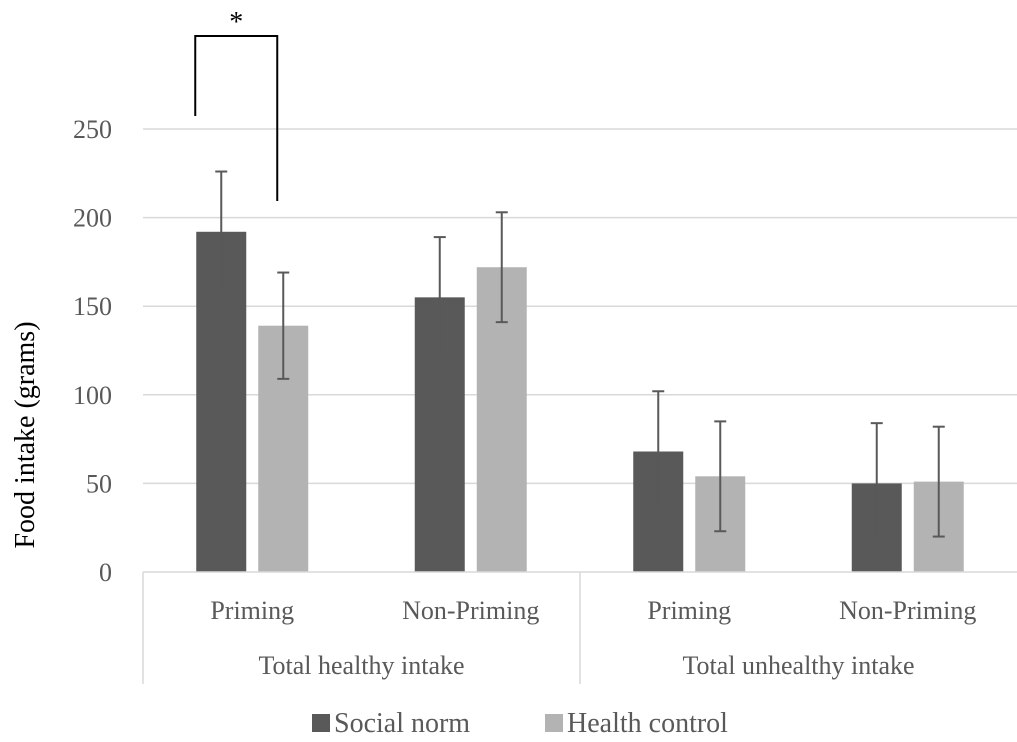 This screenshot has width=1017, height=742. I want to click on legend-label: Health control, so click(647, 723).